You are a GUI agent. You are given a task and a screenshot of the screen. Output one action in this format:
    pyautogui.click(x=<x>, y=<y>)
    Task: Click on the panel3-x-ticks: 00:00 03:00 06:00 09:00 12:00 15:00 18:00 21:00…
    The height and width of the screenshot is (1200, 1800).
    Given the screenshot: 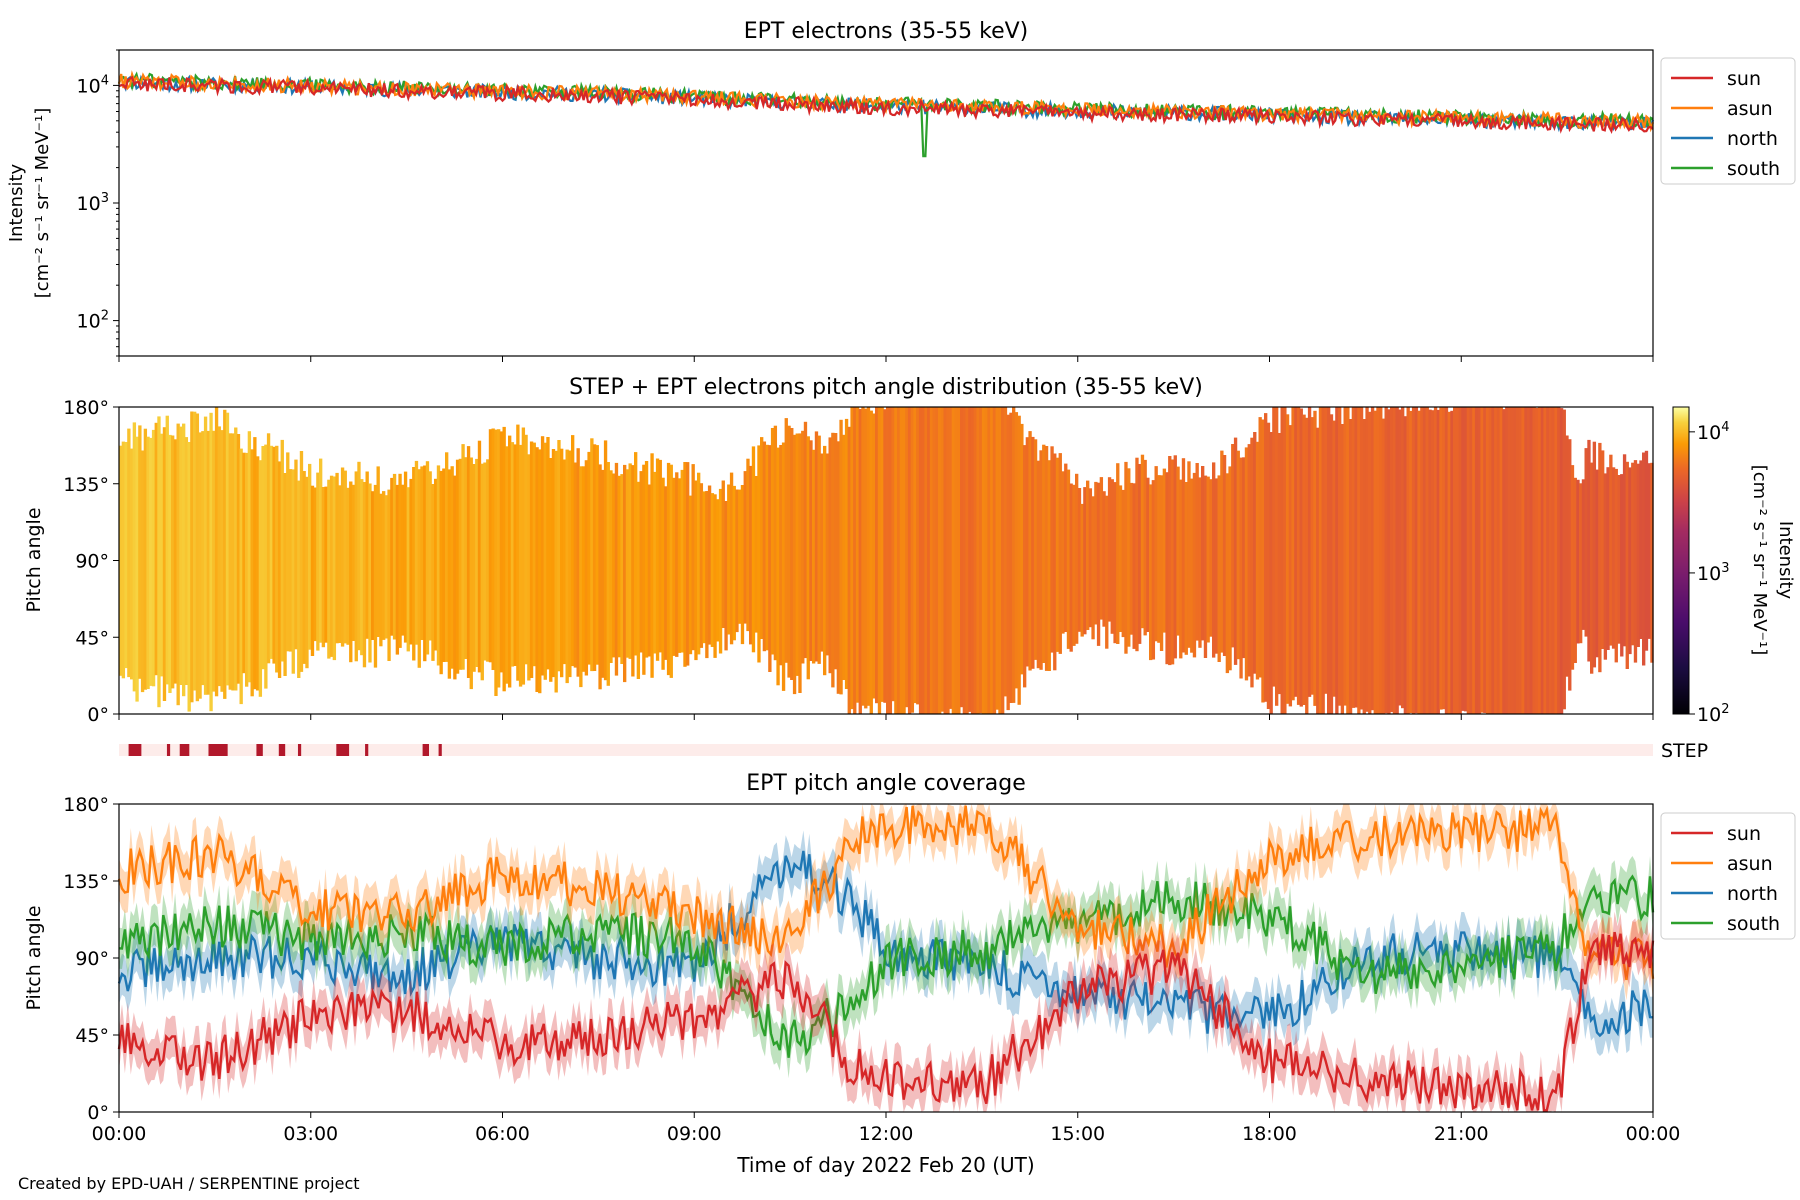 What is the action you would take?
    pyautogui.click(x=886, y=1128)
    